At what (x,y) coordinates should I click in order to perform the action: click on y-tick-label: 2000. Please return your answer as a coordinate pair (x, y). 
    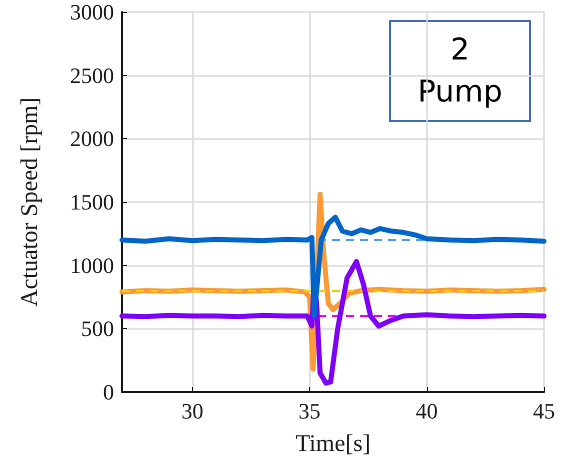
    Looking at the image, I should click on (92, 139).